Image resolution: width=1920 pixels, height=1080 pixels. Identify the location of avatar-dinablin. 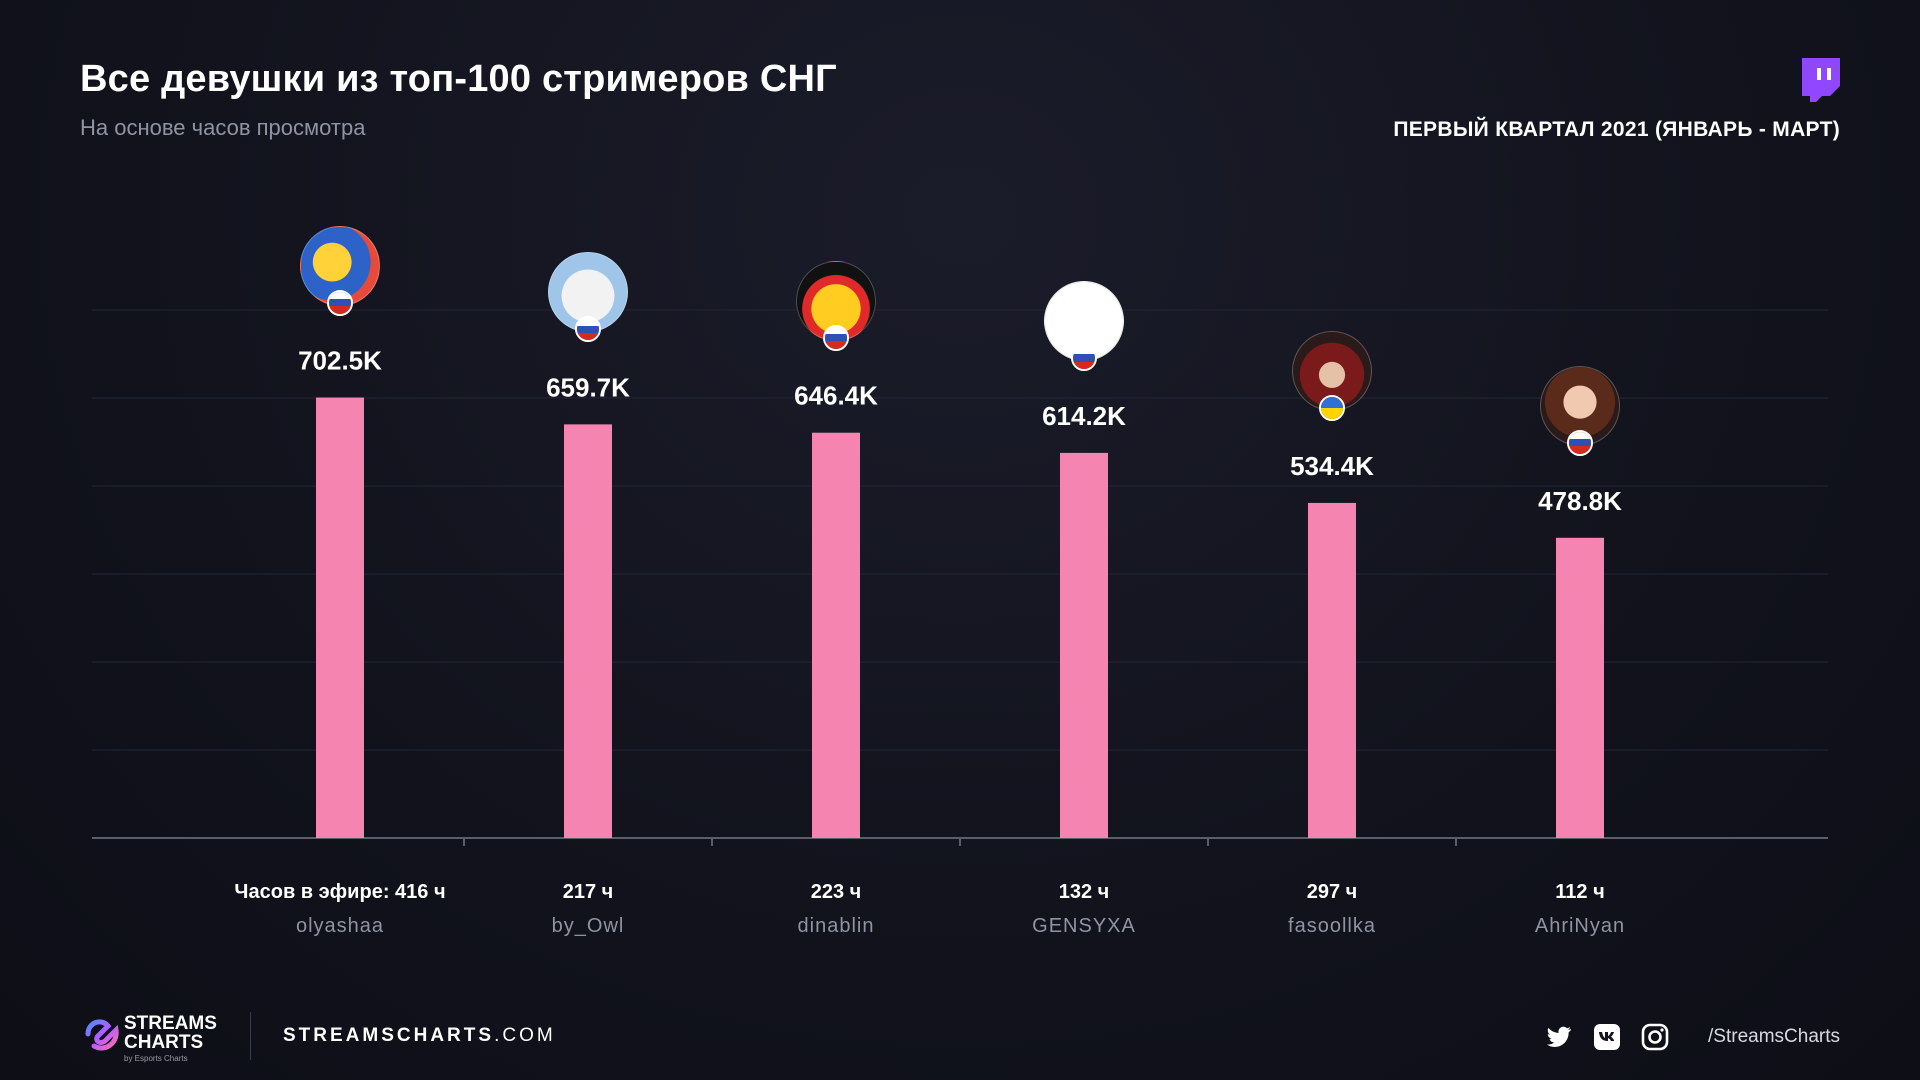
(836, 308).